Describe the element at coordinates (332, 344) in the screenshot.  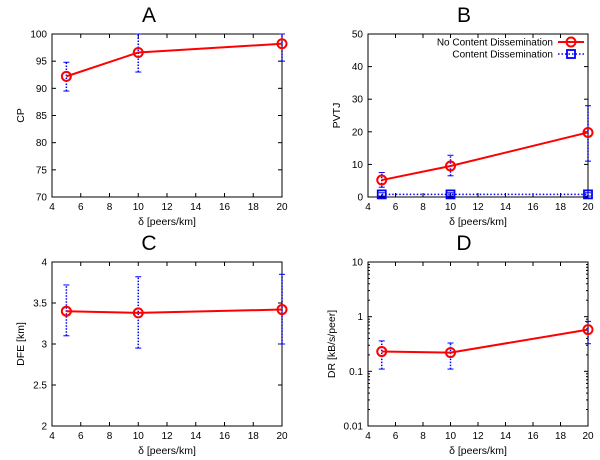
I see `y-axis-label: DR [kB/s/peer]` at that location.